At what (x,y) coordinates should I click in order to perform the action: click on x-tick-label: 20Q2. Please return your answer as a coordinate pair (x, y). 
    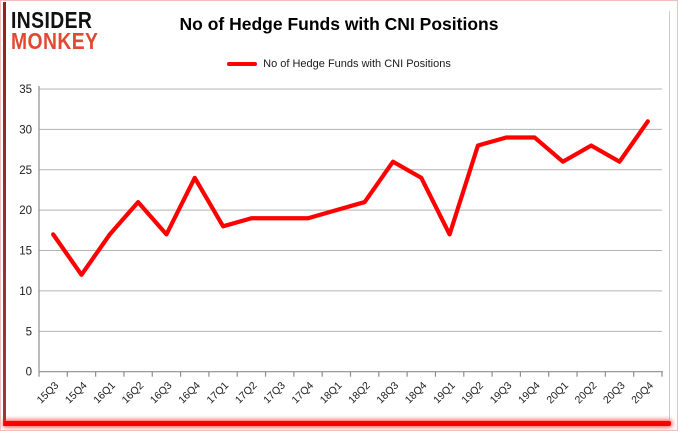
    Looking at the image, I should click on (586, 393).